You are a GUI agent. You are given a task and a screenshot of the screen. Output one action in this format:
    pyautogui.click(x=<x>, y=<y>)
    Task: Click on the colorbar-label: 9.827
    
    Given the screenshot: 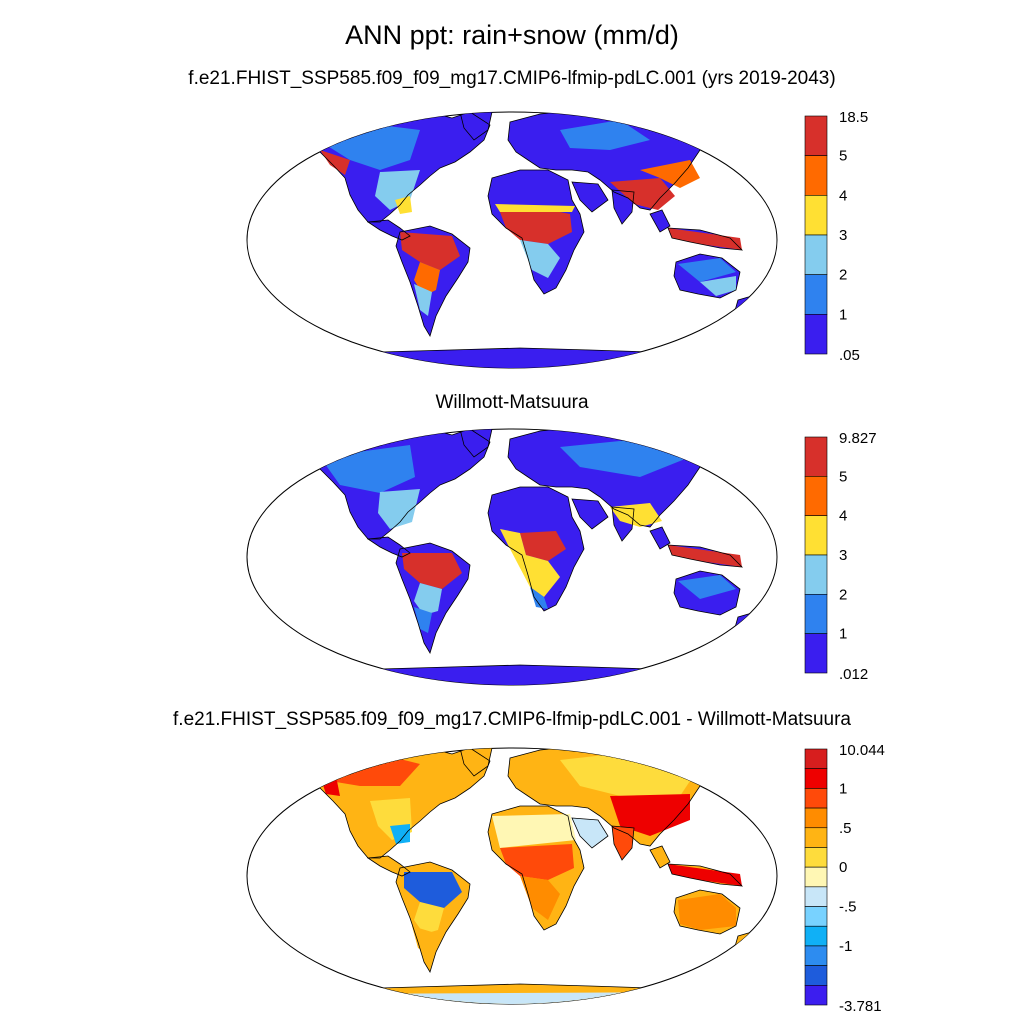 What is the action you would take?
    pyautogui.click(x=858, y=438)
    